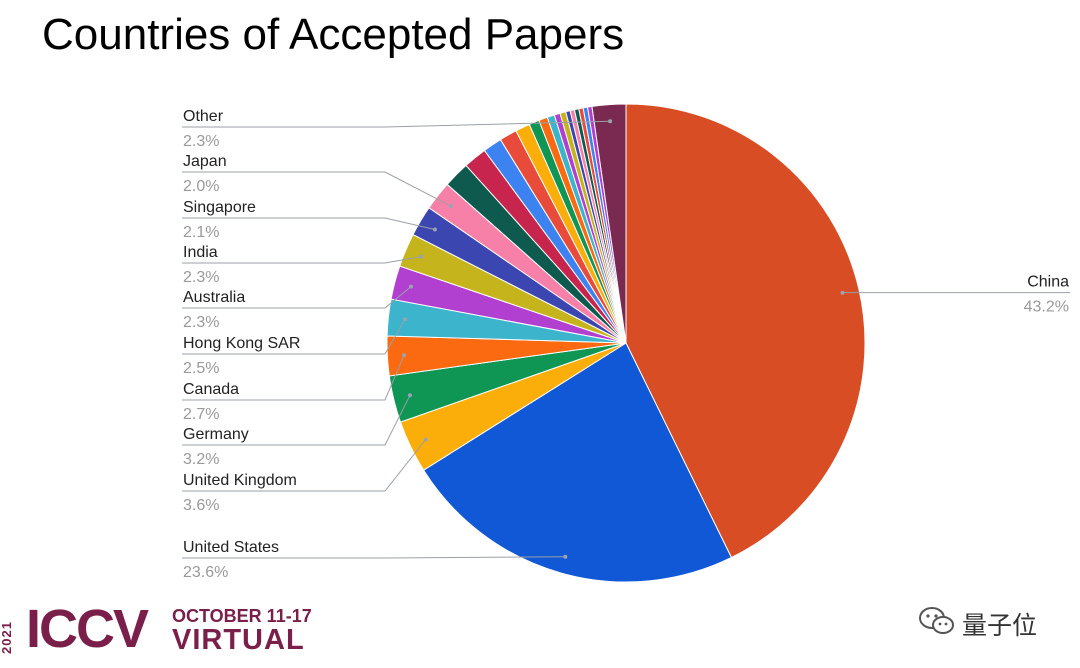 The width and height of the screenshot is (1080, 668). I want to click on slice-label: China, so click(1048, 282).